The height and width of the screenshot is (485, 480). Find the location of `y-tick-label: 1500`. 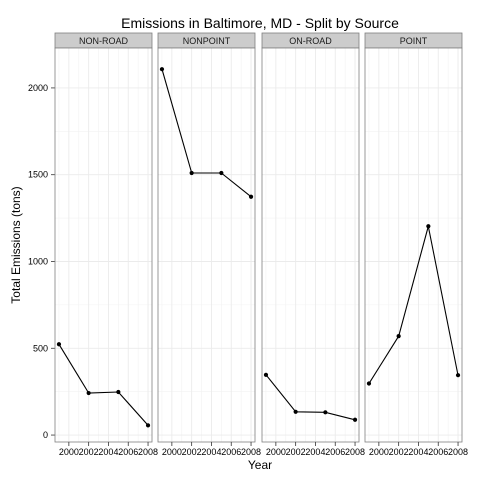

y-tick-label: 1500 is located at coordinates (38, 175).